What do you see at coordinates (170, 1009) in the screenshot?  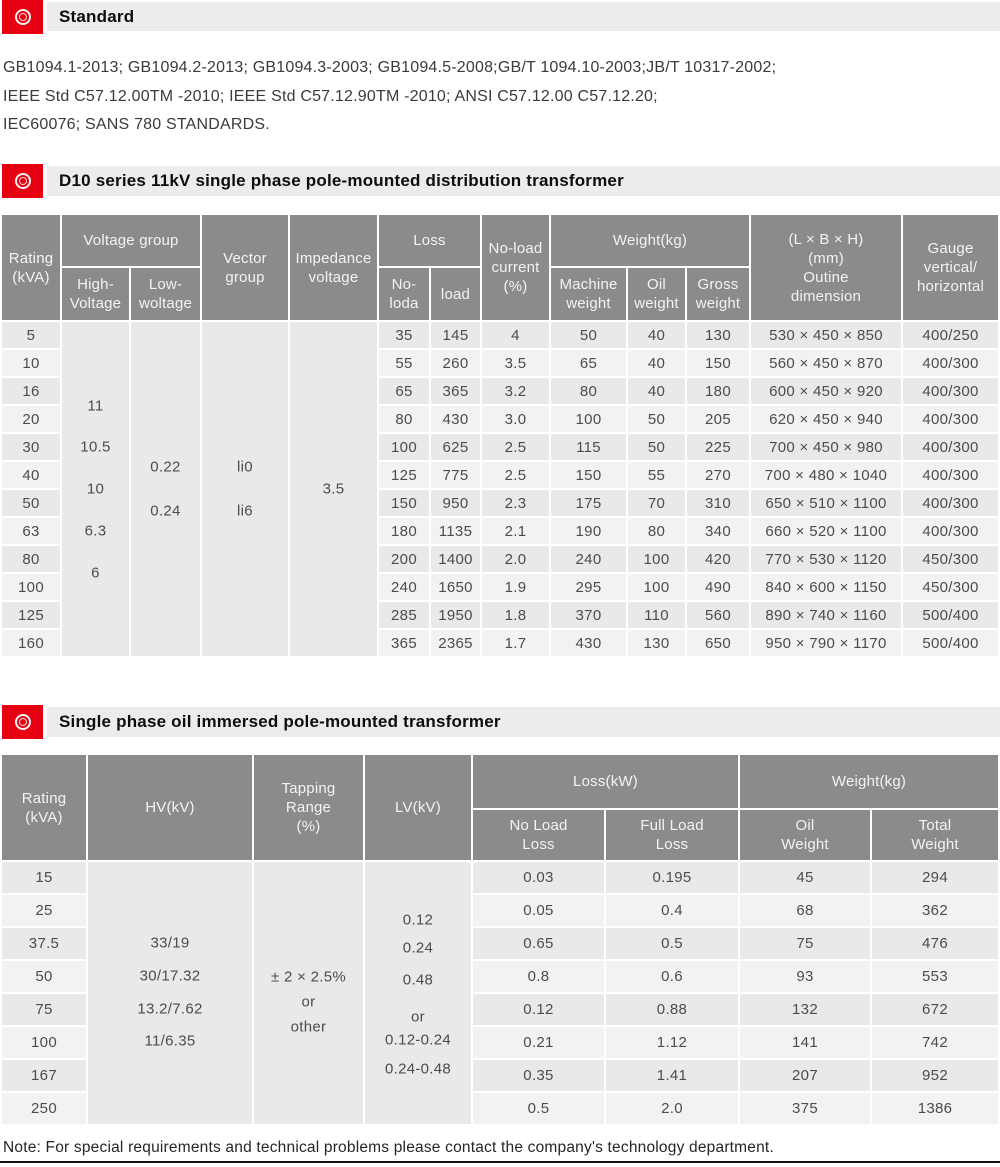 I see `merged-value: 13.2/7.62` at bounding box center [170, 1009].